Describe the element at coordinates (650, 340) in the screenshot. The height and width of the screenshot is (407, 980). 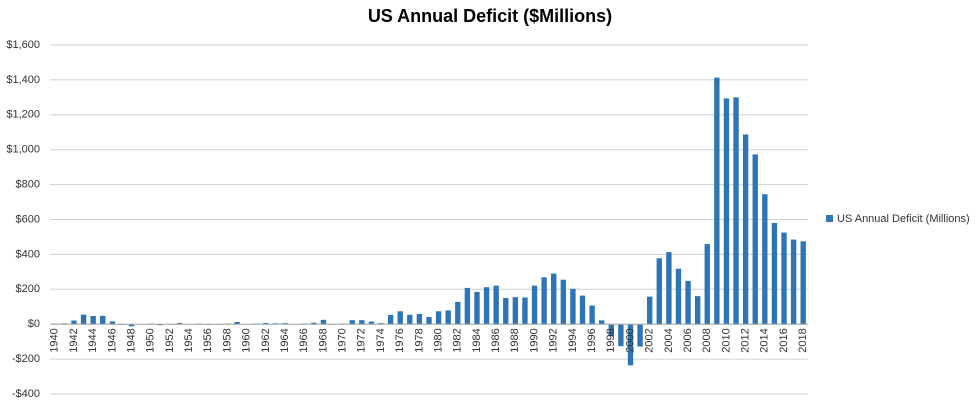
I see `x-tick-label: 2002` at that location.